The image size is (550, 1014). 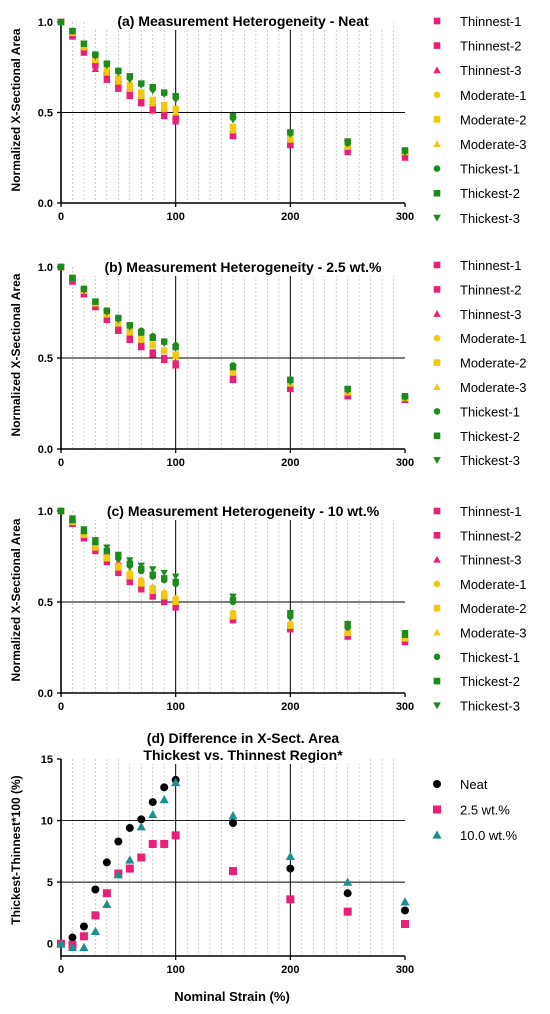 What do you see at coordinates (50, 883) in the screenshot?
I see `y-tick-label: 5` at bounding box center [50, 883].